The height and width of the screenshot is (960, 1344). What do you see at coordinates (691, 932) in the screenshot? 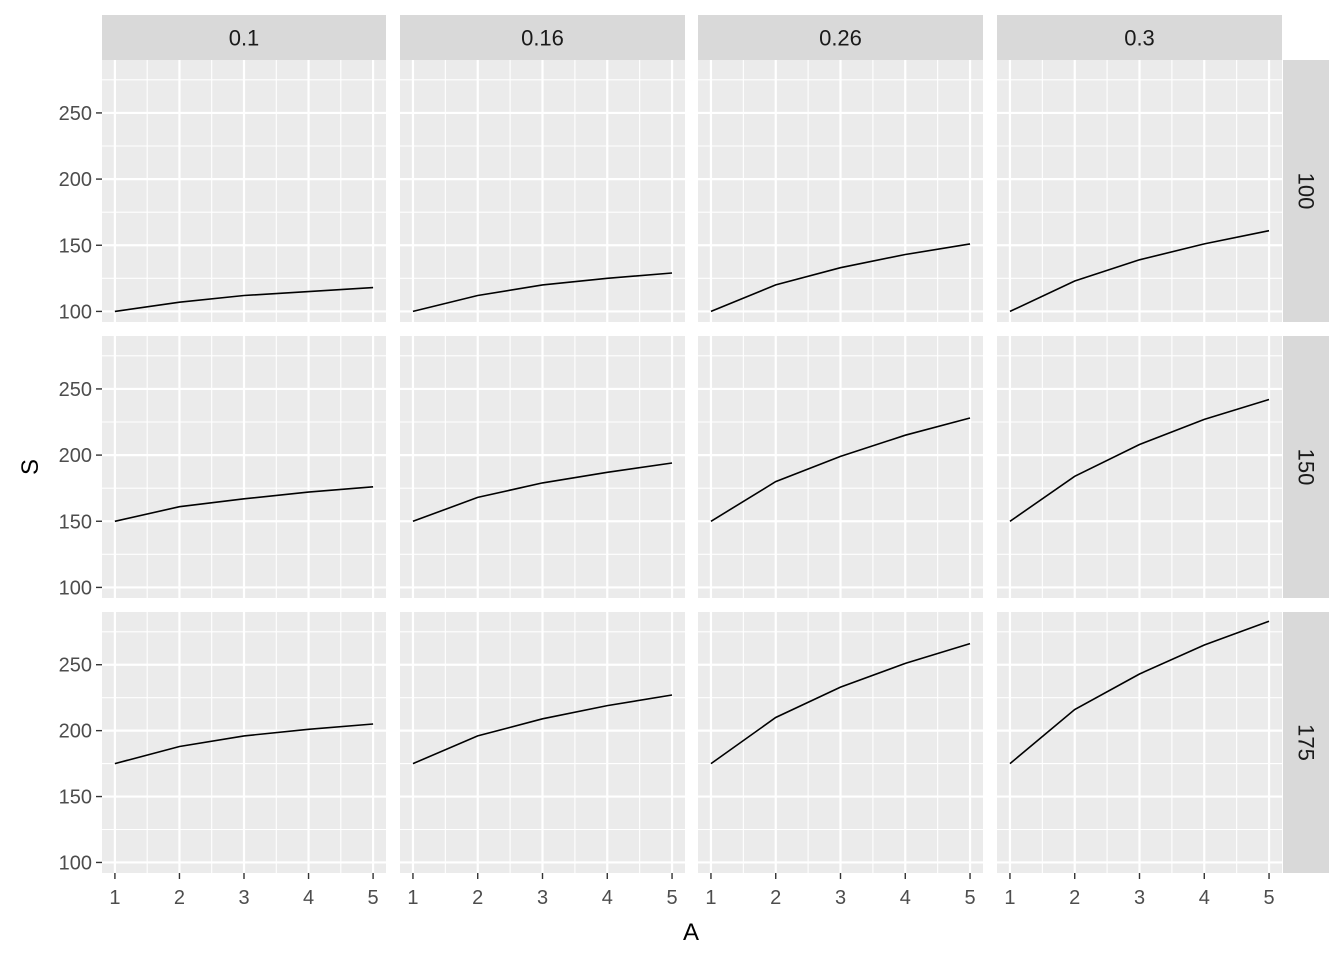
I see `x-axis-title: A` at bounding box center [691, 932].